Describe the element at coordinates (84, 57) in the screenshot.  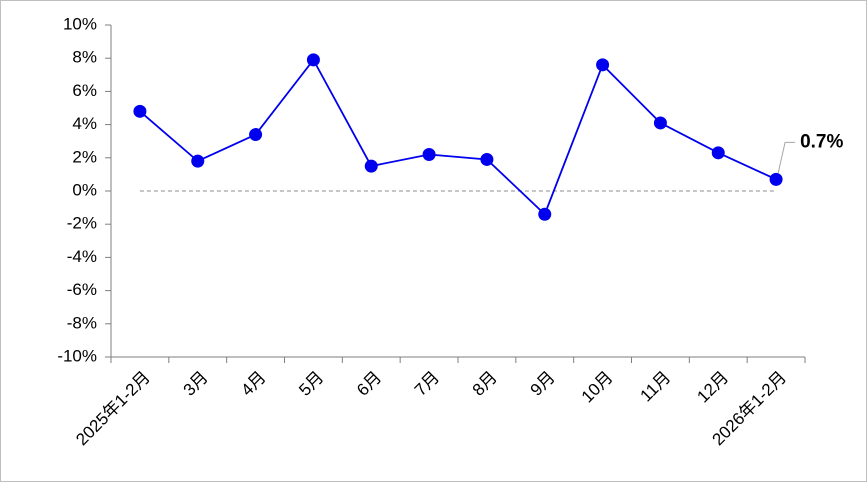
I see `y-tick-label: 8%` at that location.